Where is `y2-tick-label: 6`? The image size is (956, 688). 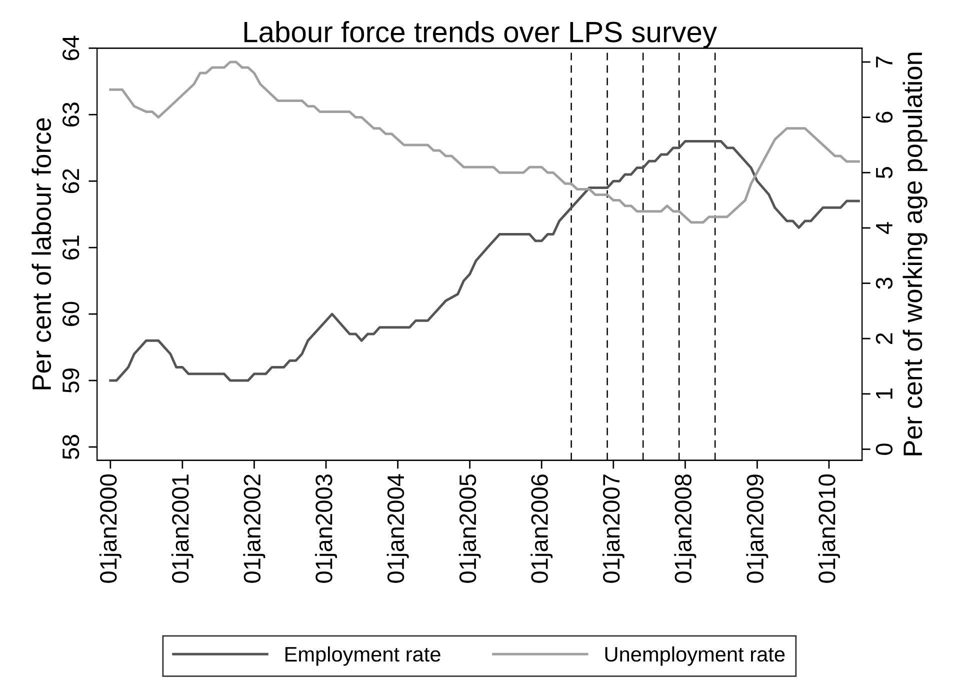
y2-tick-label: 6 is located at coordinates (884, 117).